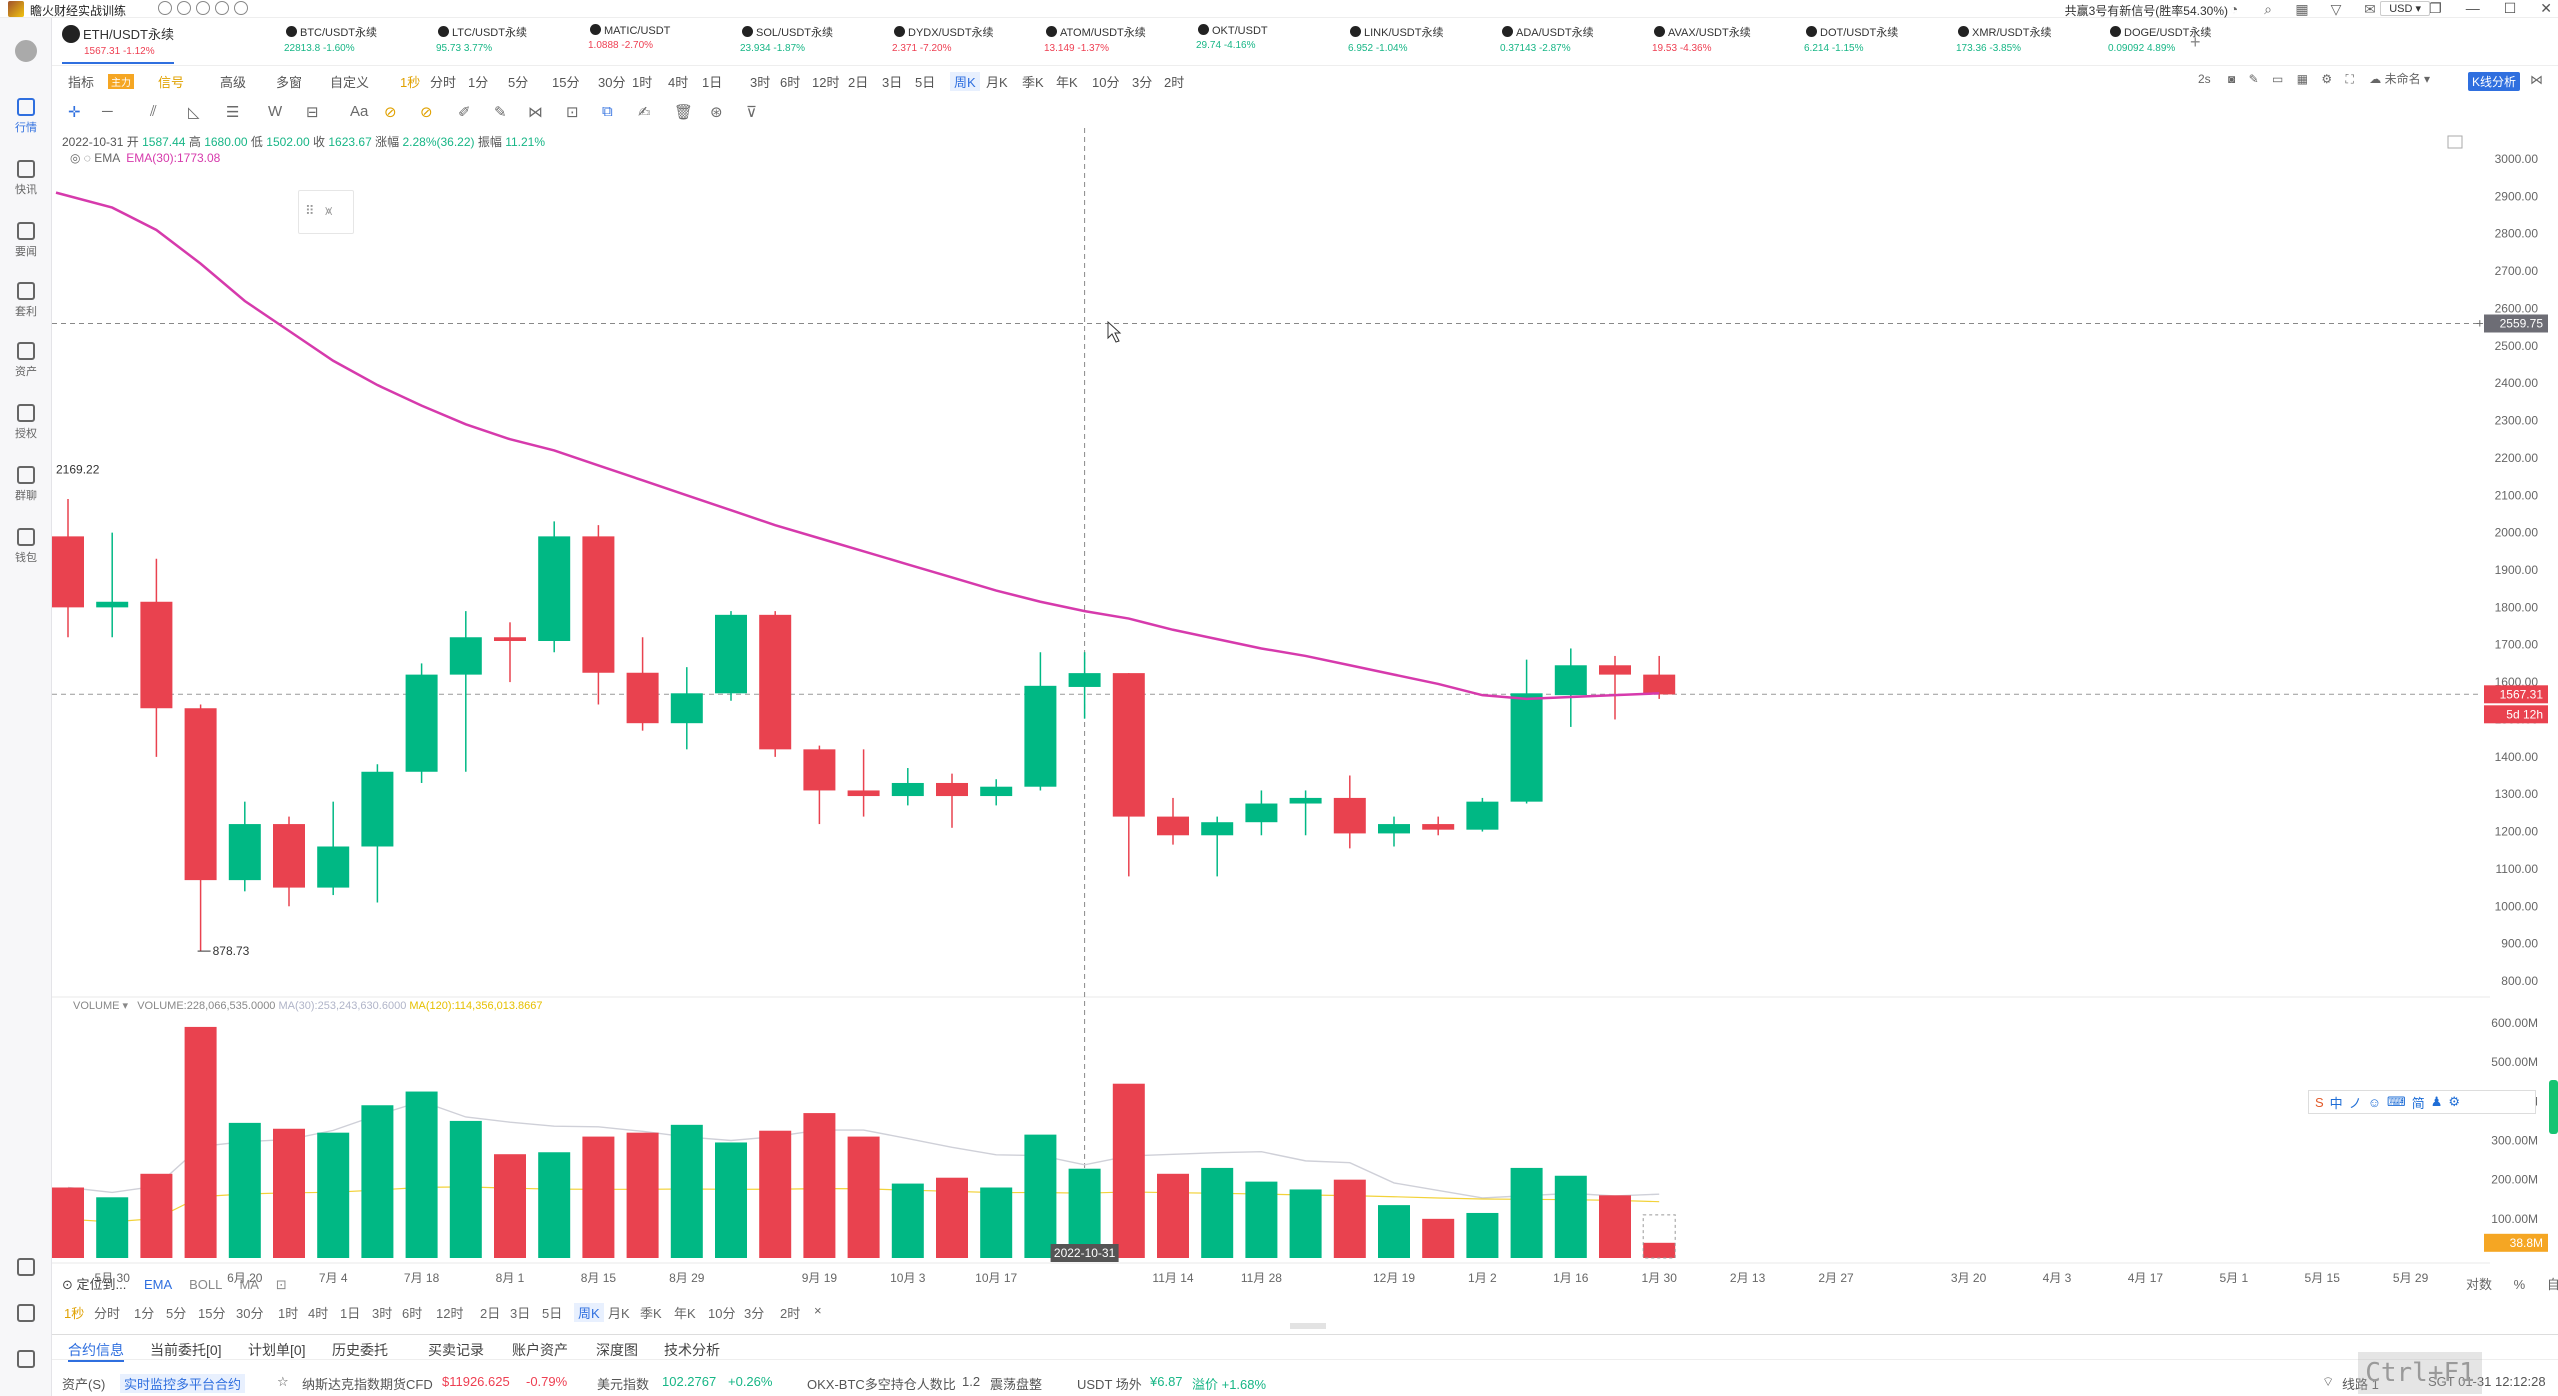  Describe the element at coordinates (2360, 1384) in the screenshot. I see `status-line: 线路 1` at that location.